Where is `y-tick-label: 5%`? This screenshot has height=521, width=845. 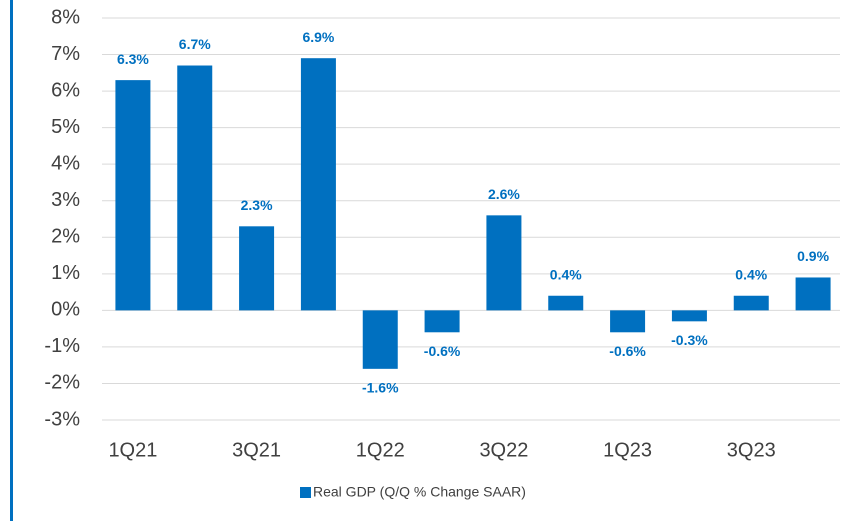
y-tick-label: 5% is located at coordinates (65, 127).